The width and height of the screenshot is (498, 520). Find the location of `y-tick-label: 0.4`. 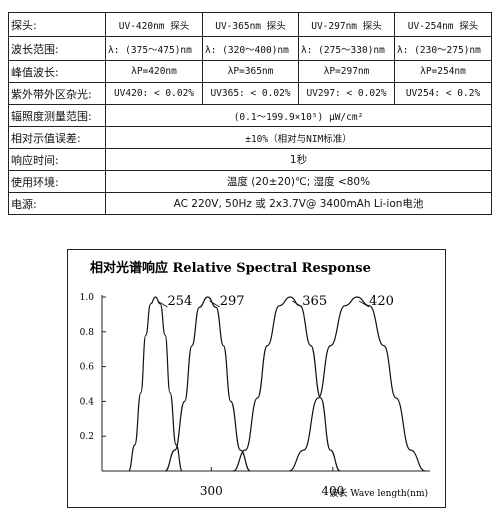

y-tick-label: 0.4 is located at coordinates (87, 402).